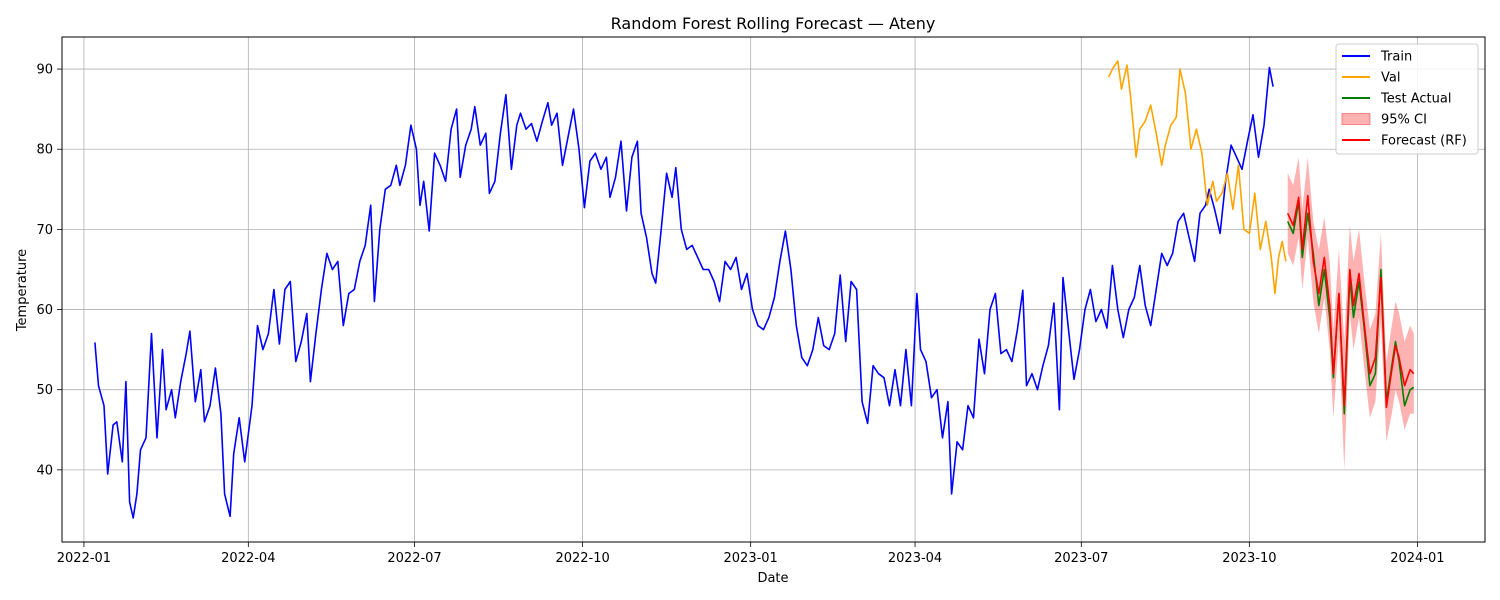 This screenshot has width=1500, height=600. Describe the element at coordinates (248, 558) in the screenshot. I see `x-tick-label: 2022-04` at that location.